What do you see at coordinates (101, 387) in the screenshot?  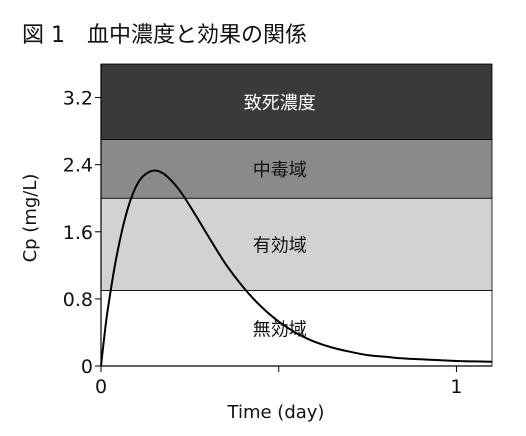 I see `x-tick-label-0: 0` at bounding box center [101, 387].